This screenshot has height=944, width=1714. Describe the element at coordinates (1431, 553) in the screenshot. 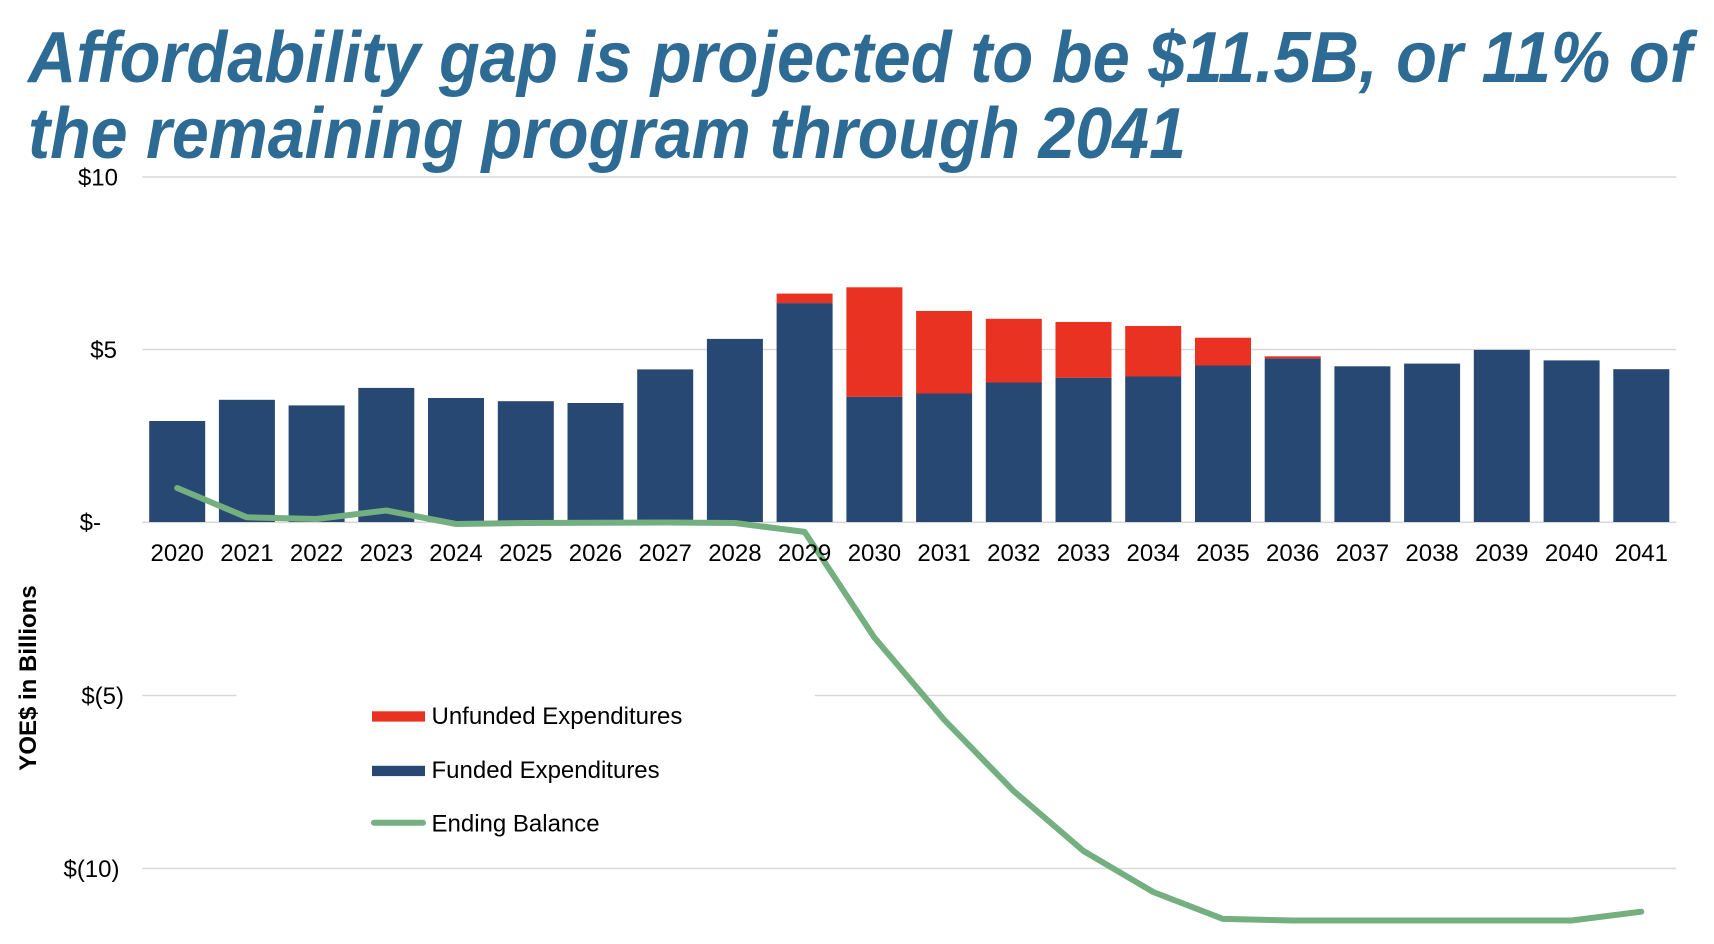

I see `svg-text: 2038` at that location.